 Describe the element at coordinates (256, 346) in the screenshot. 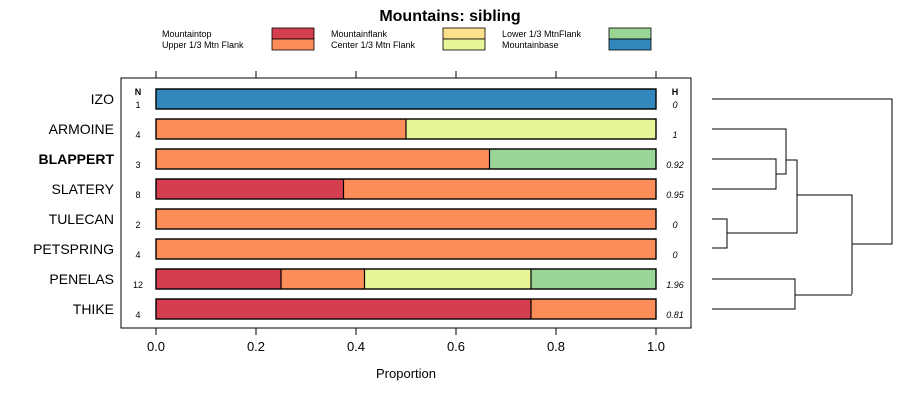

I see `x-tick-label: 0.2` at that location.